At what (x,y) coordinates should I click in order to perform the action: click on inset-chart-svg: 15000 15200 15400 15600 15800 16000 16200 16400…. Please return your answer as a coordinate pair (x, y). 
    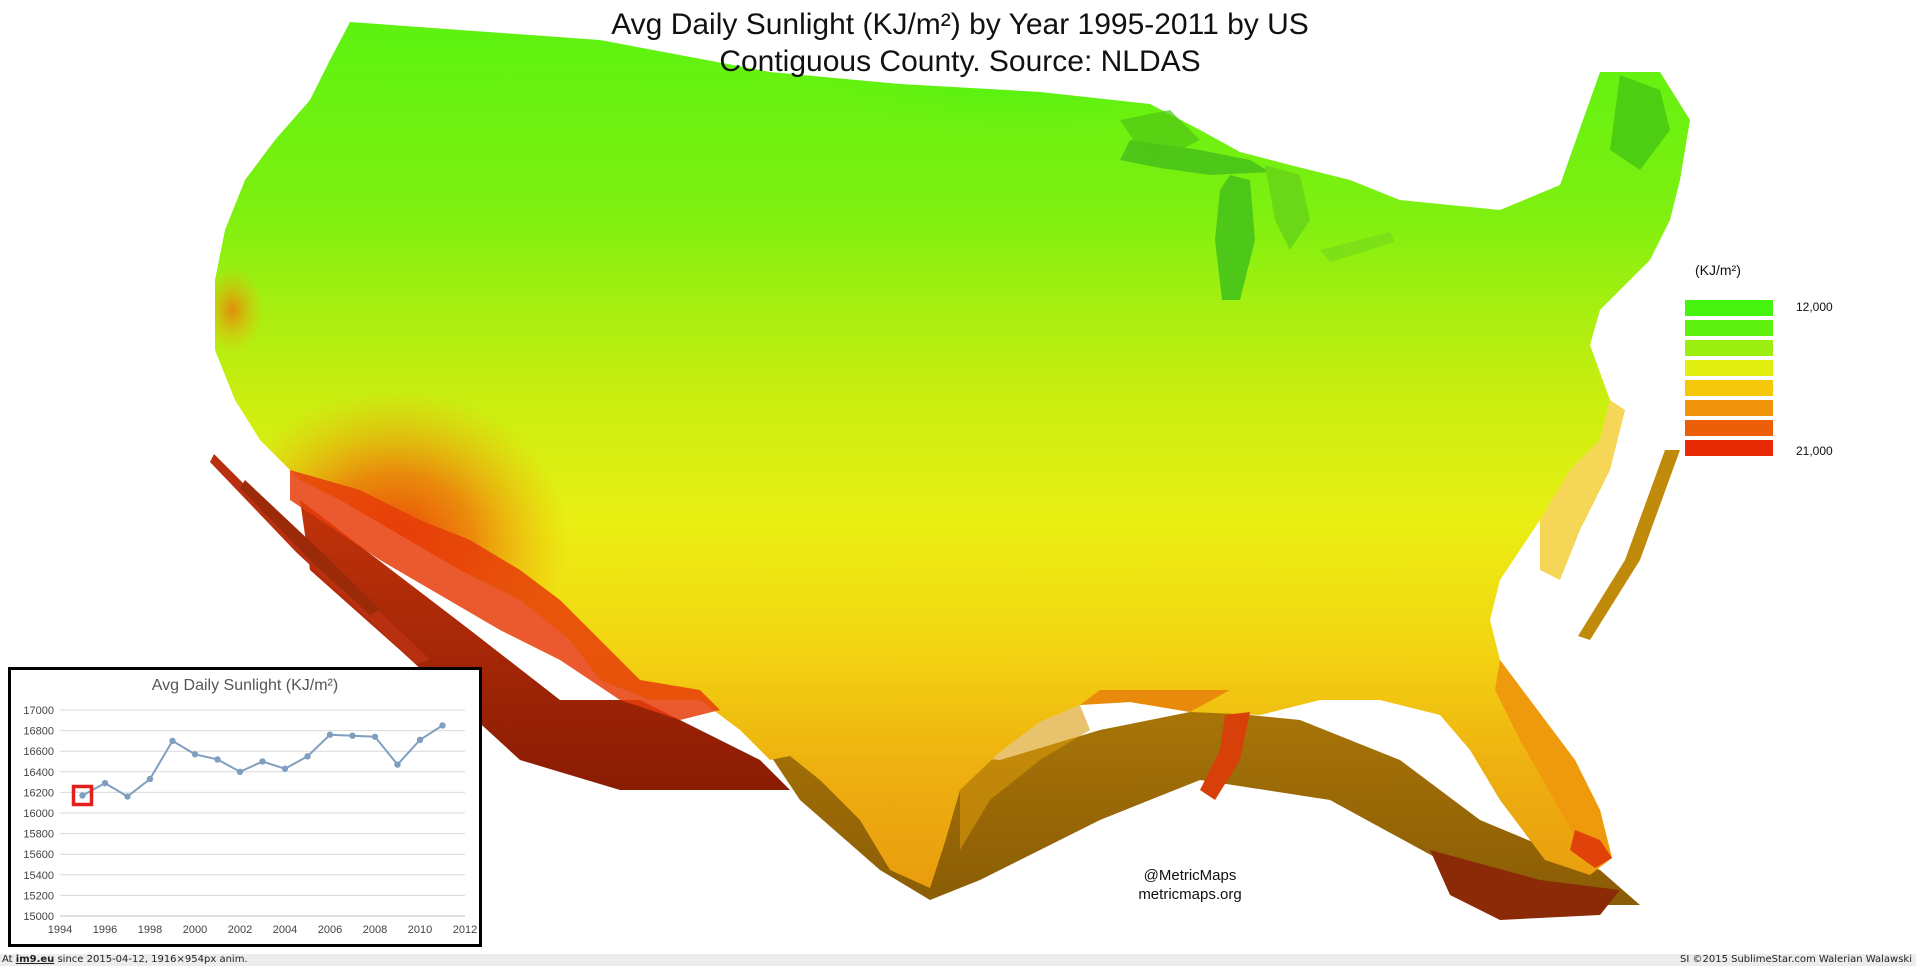
    Looking at the image, I should click on (250, 820).